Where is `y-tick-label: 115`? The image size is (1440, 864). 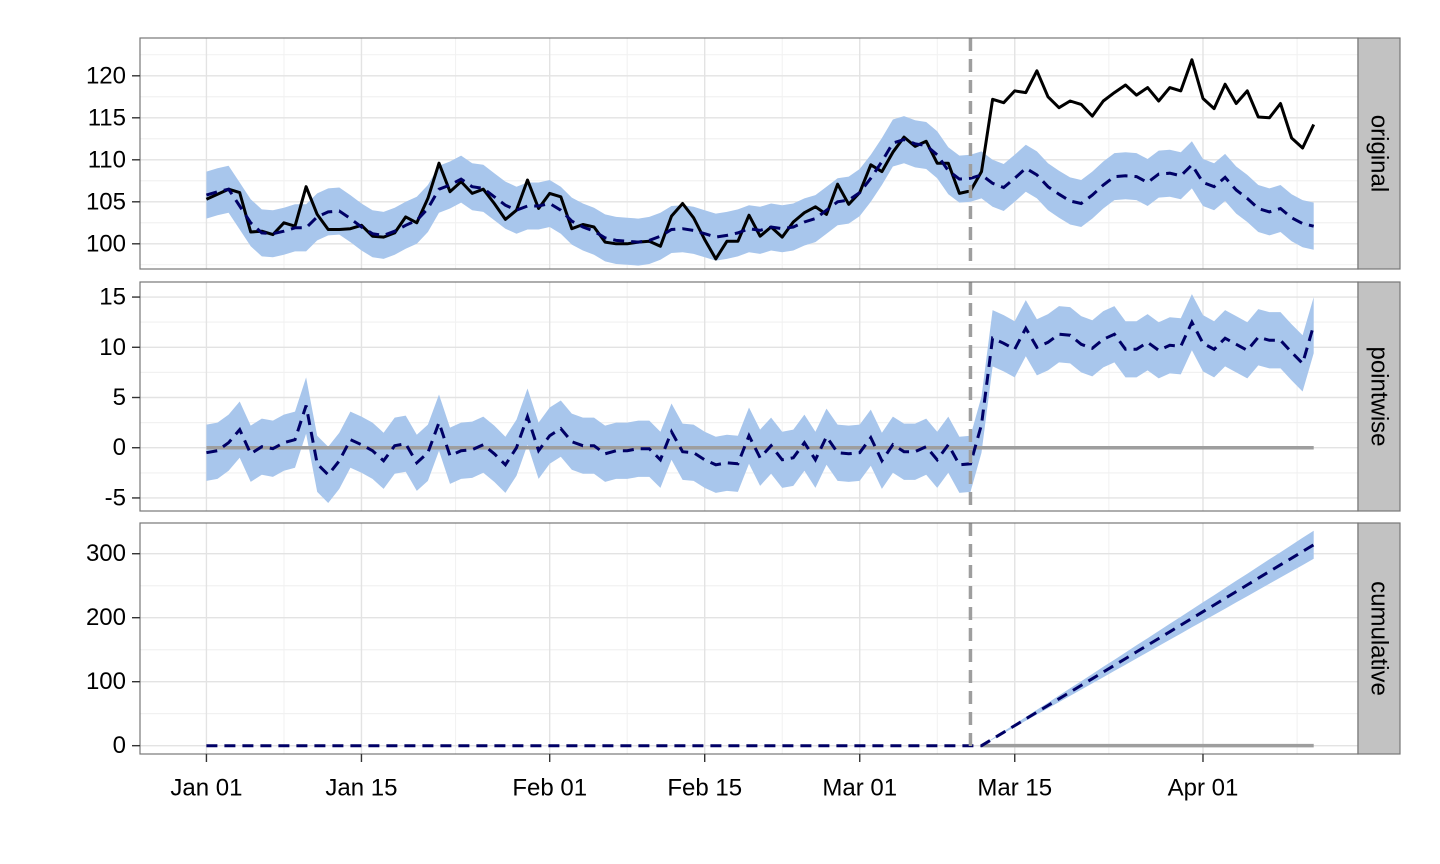 y-tick-label: 115 is located at coordinates (107, 117).